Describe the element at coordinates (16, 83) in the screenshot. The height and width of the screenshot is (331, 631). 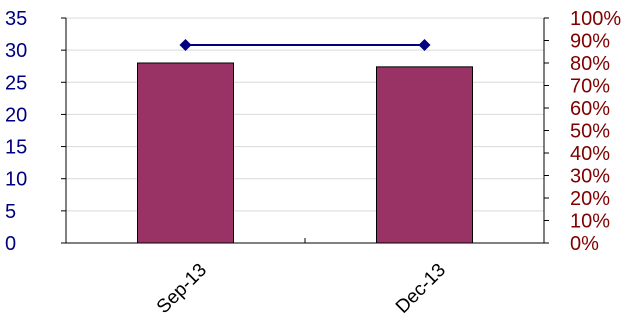
I see `left-tick-label: 25` at that location.